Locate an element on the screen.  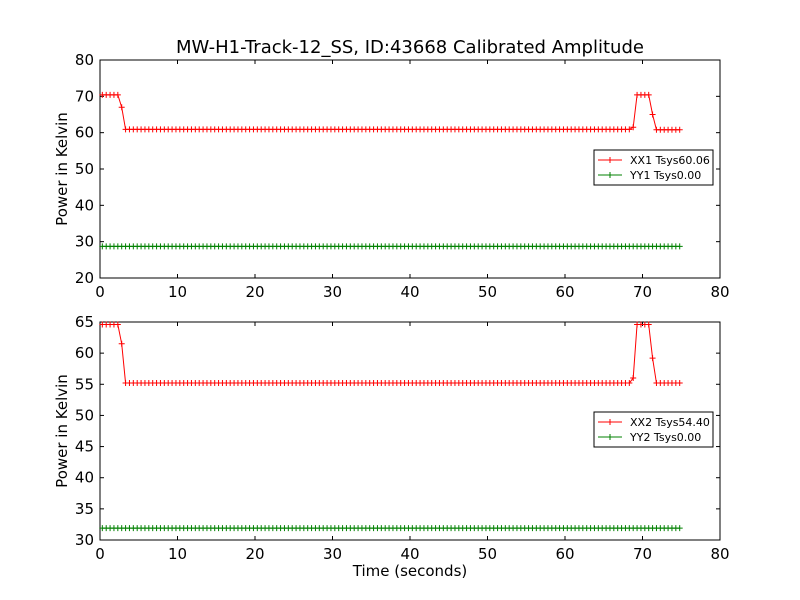
y-tick-label: 55 is located at coordinates (84, 384).